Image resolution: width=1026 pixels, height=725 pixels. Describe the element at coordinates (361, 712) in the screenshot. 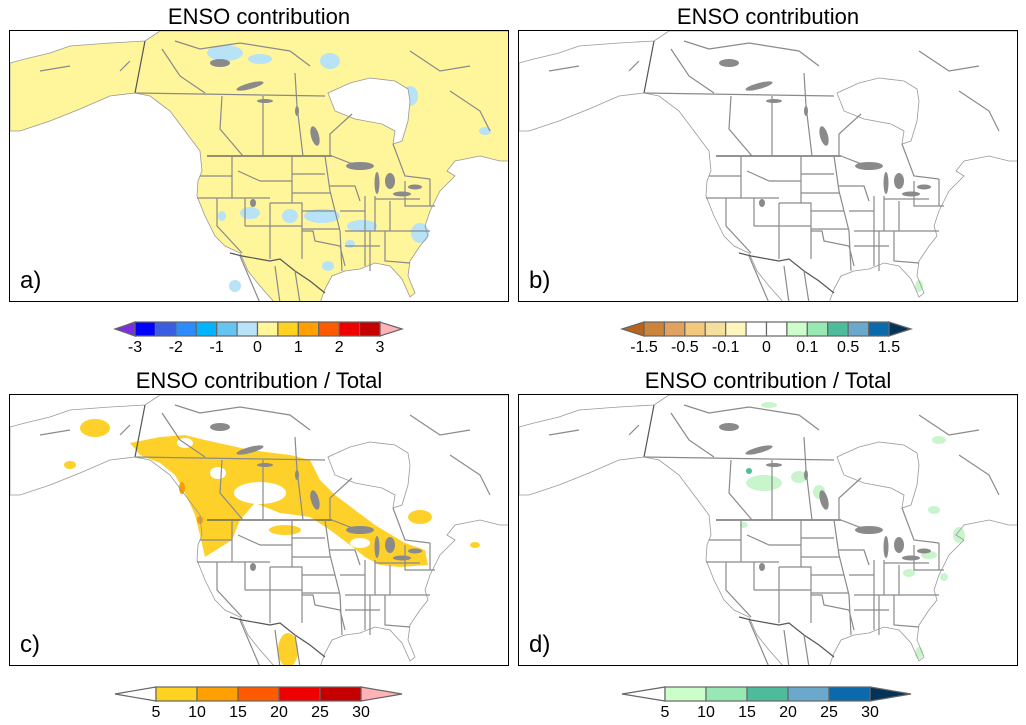

I see `colorbar-c-tick-label: 30` at that location.